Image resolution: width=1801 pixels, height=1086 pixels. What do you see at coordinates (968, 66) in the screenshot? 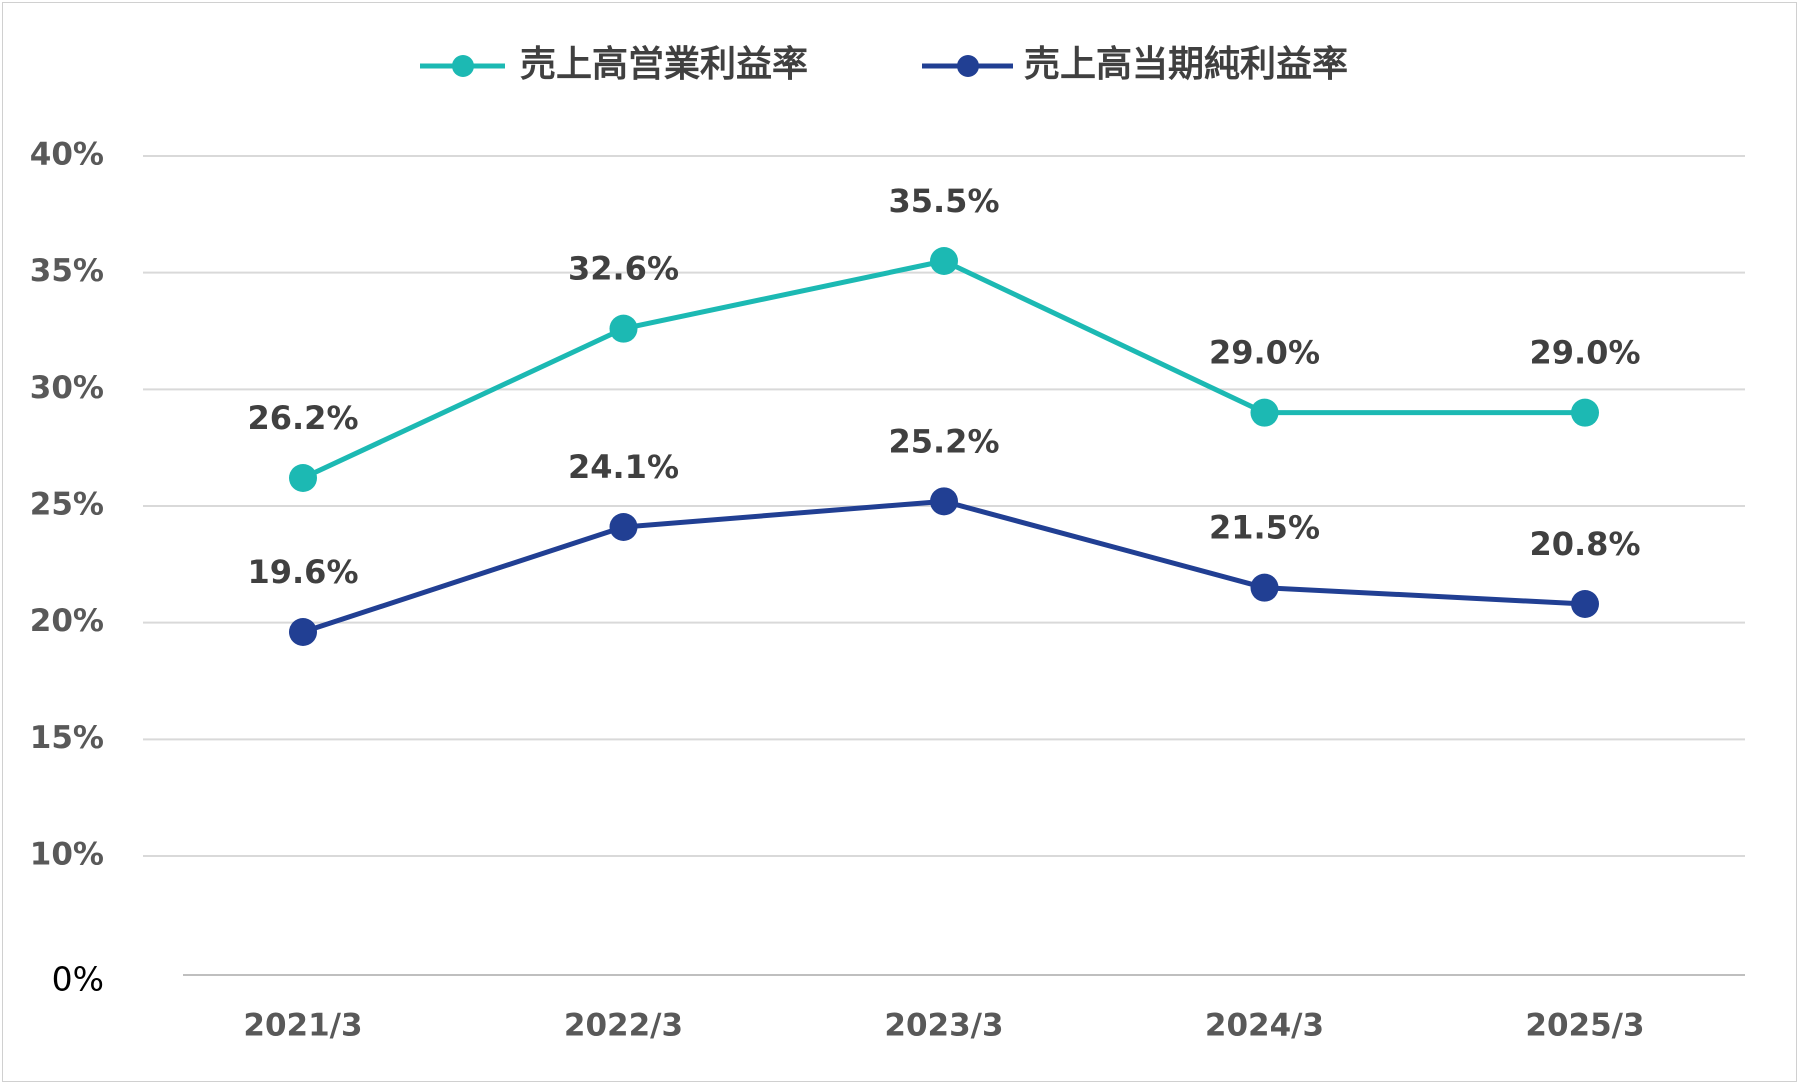
I see `legend-swatch-marker-net-margin` at bounding box center [968, 66].